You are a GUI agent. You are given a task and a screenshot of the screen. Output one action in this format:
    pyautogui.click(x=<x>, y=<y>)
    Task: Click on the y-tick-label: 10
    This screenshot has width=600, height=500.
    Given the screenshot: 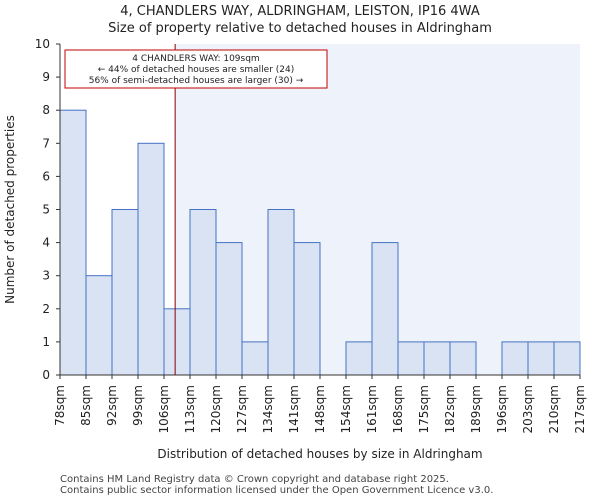 What is the action you would take?
    pyautogui.click(x=42, y=44)
    